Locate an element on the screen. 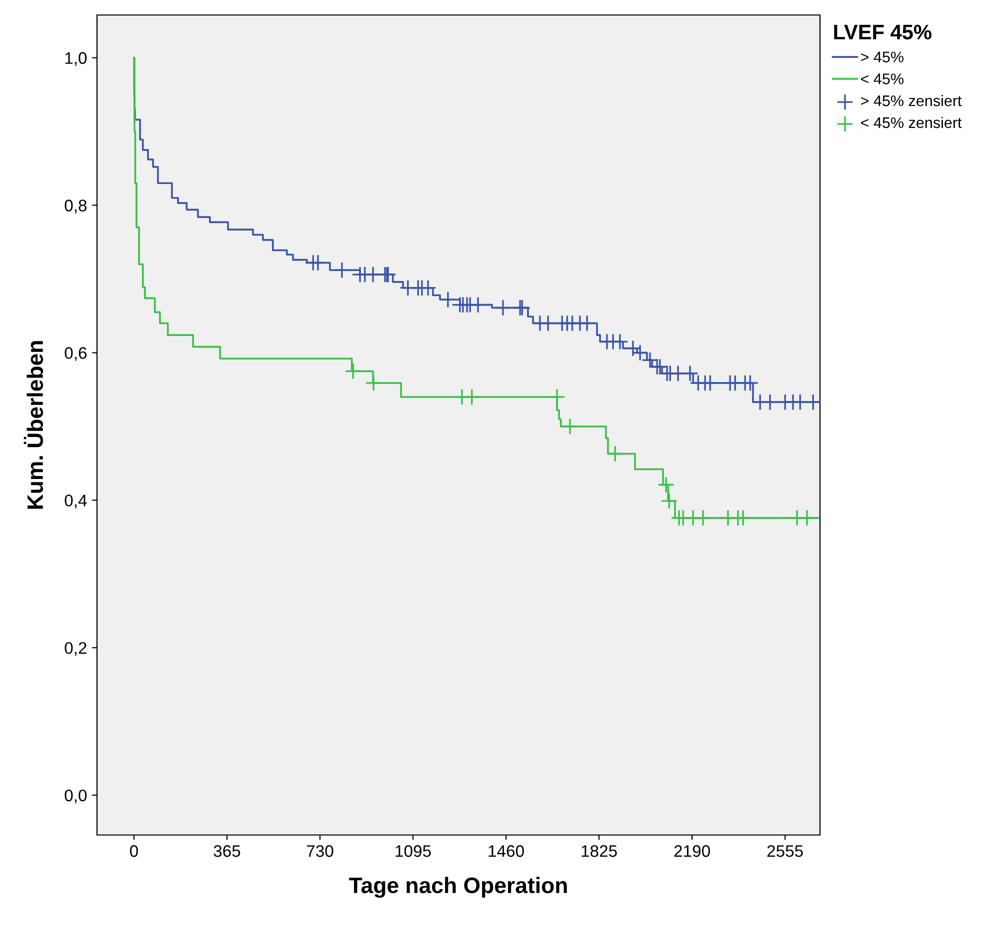  x-tick-label: 1825 is located at coordinates (599, 851).